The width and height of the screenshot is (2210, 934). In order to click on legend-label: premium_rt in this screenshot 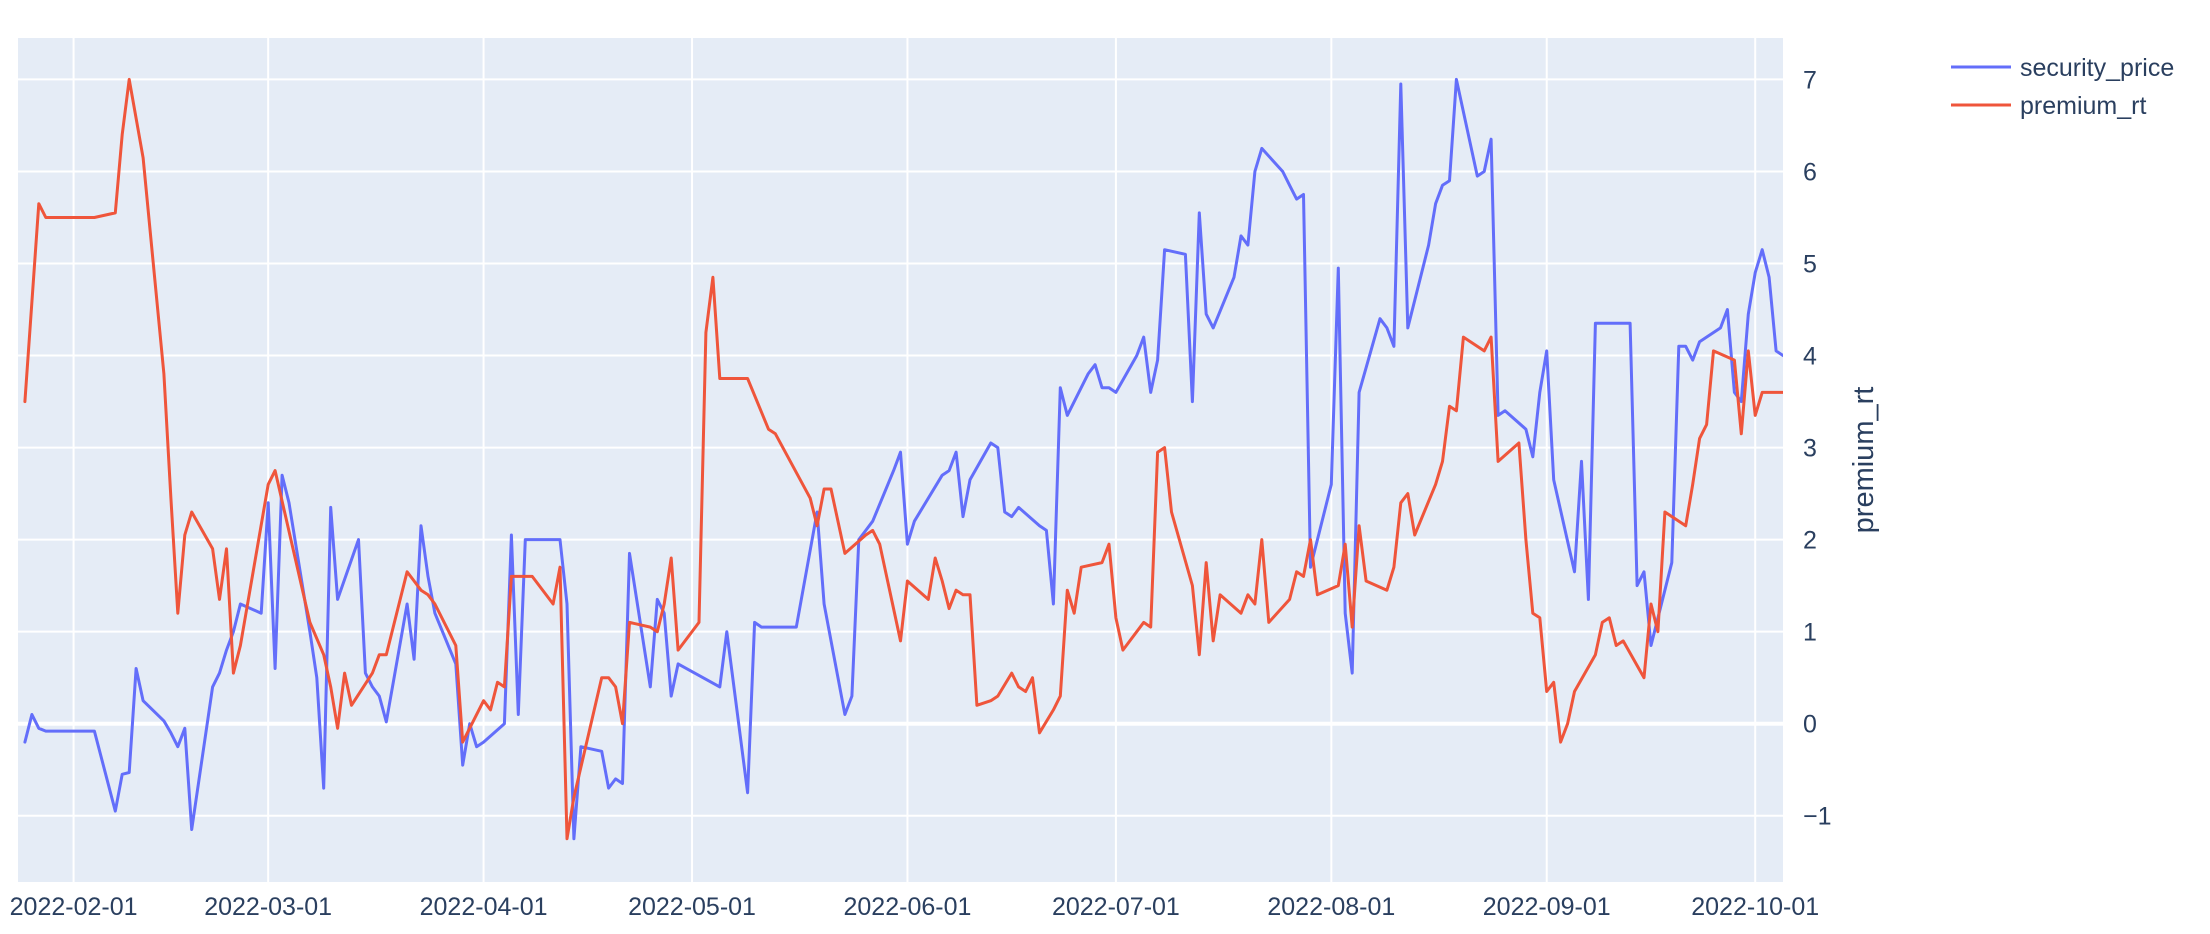, I will do `click(2083, 106)`.